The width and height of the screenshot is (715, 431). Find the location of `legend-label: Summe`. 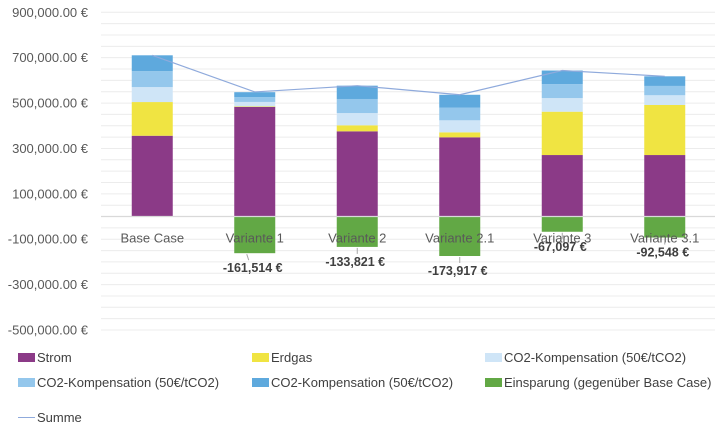

legend-label: Summe is located at coordinates (59, 417).